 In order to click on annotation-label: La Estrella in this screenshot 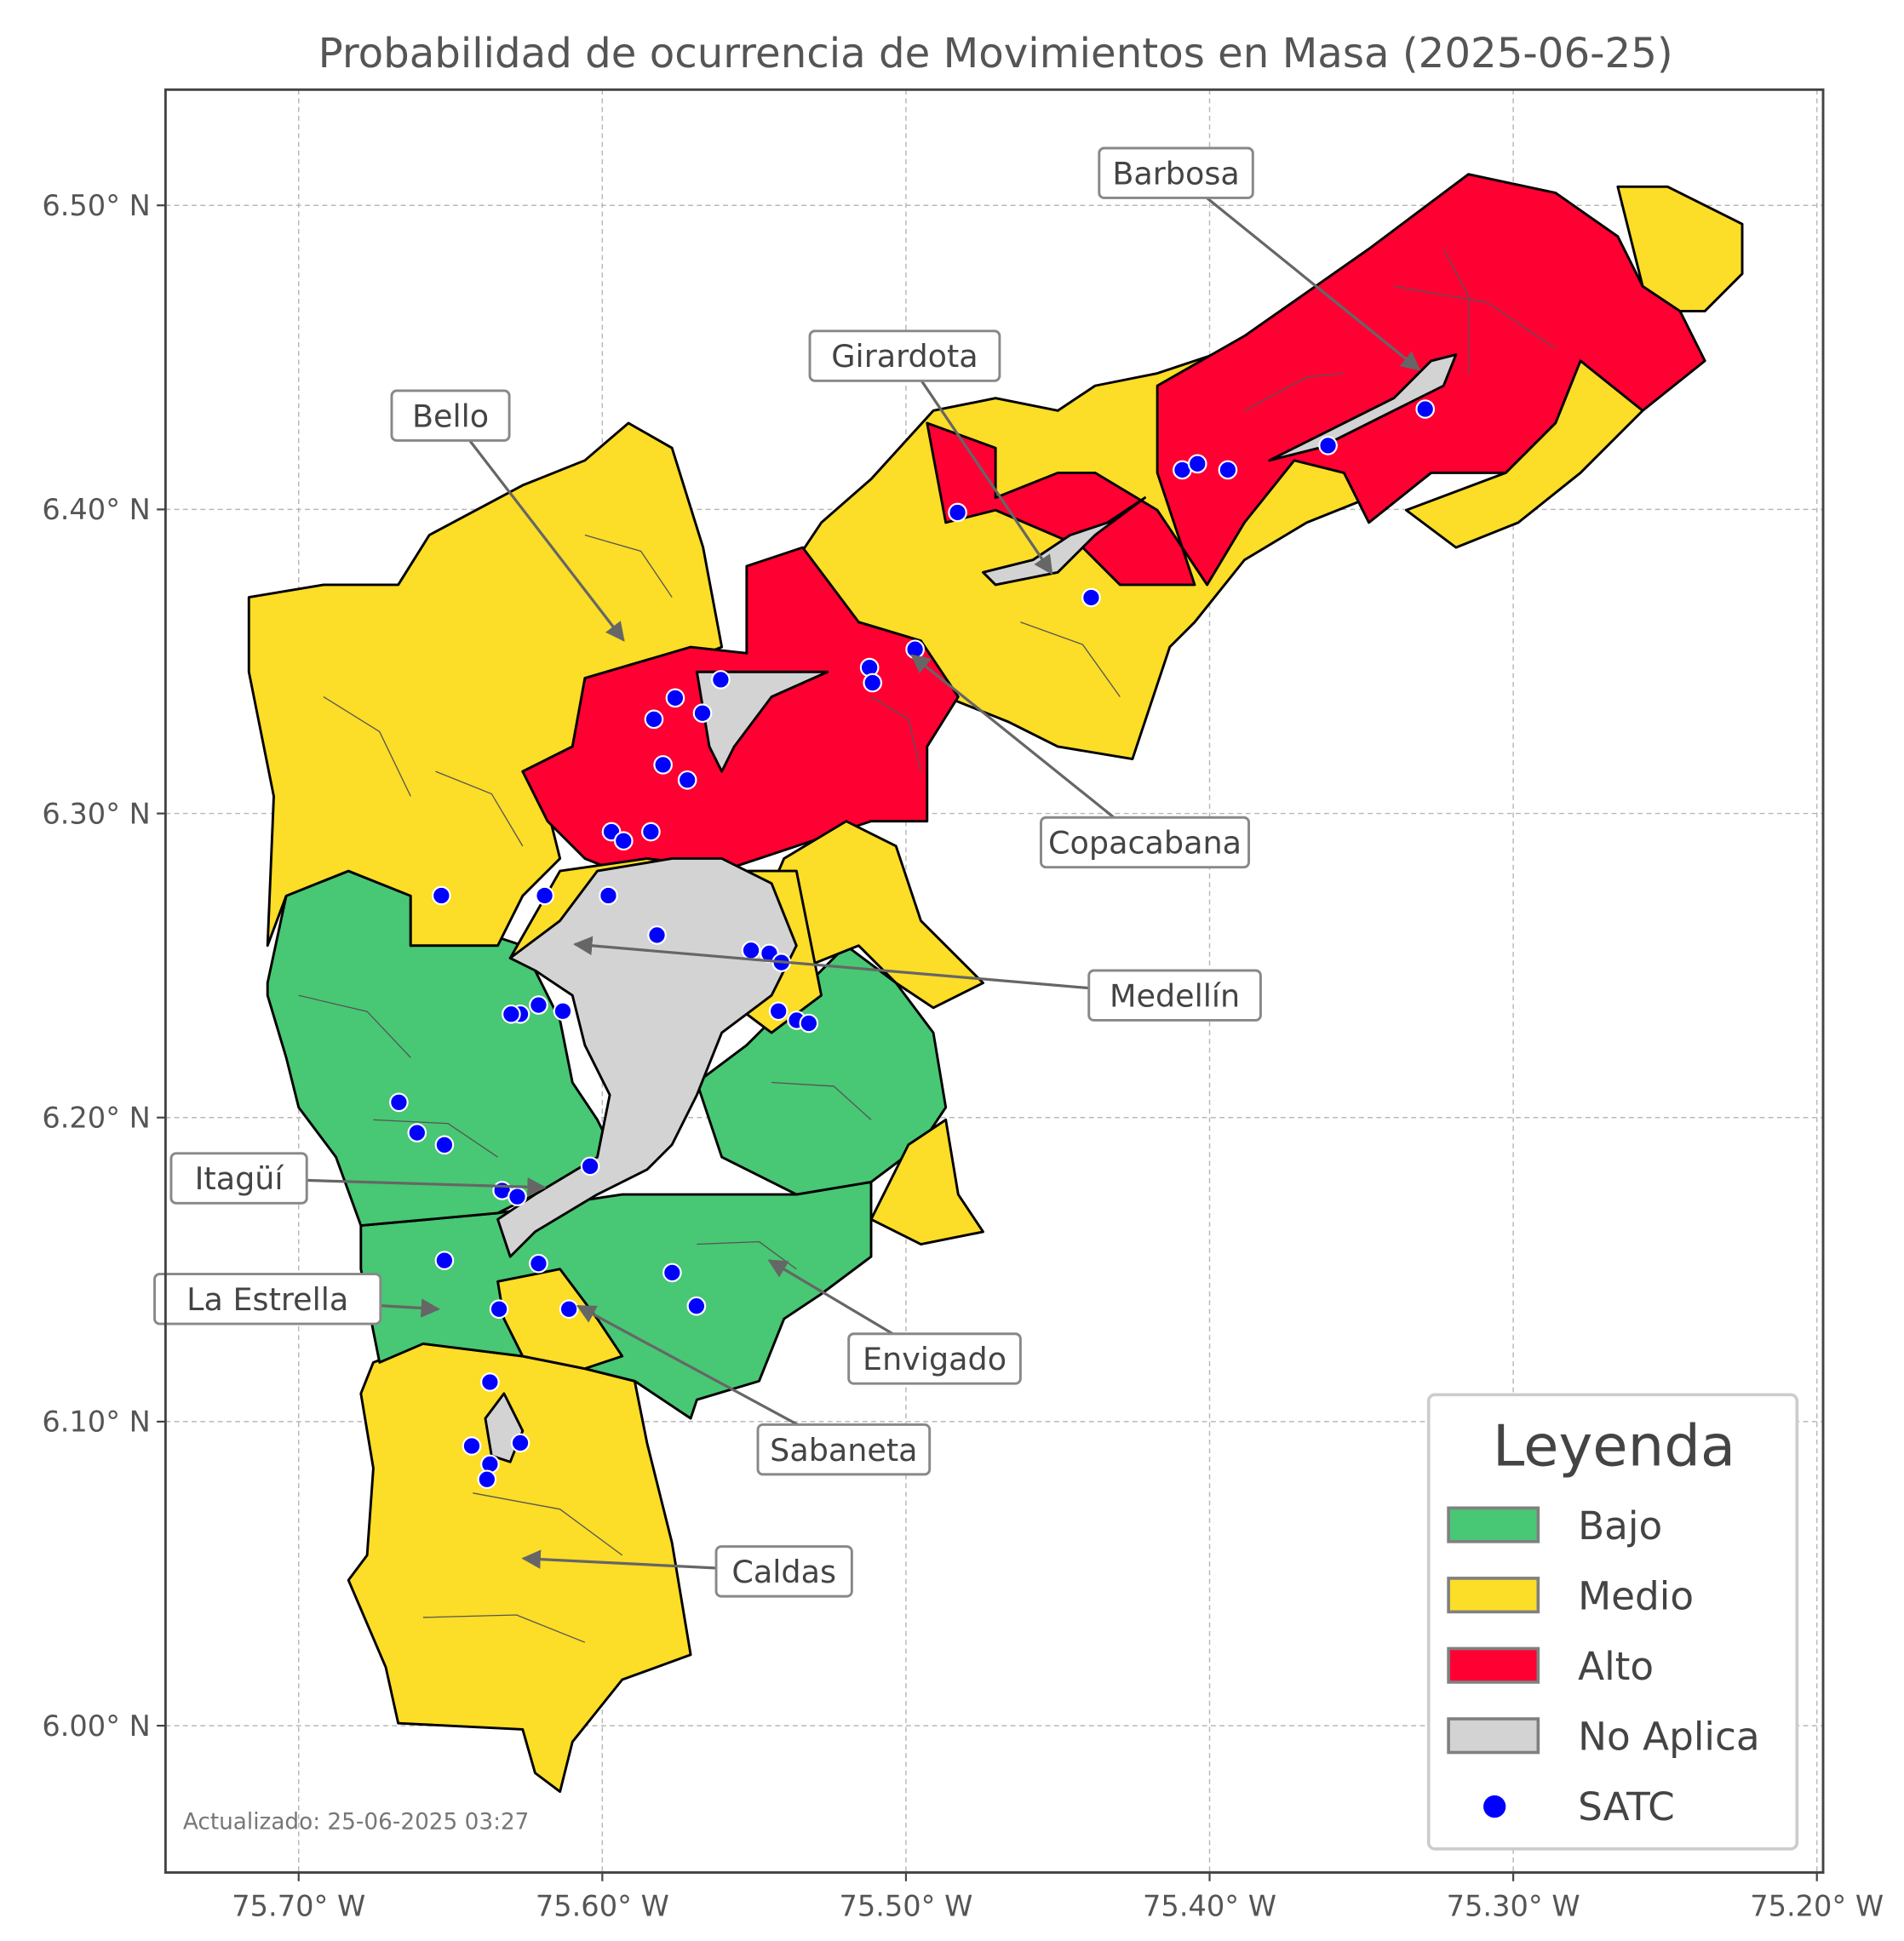, I will do `click(267, 1299)`.